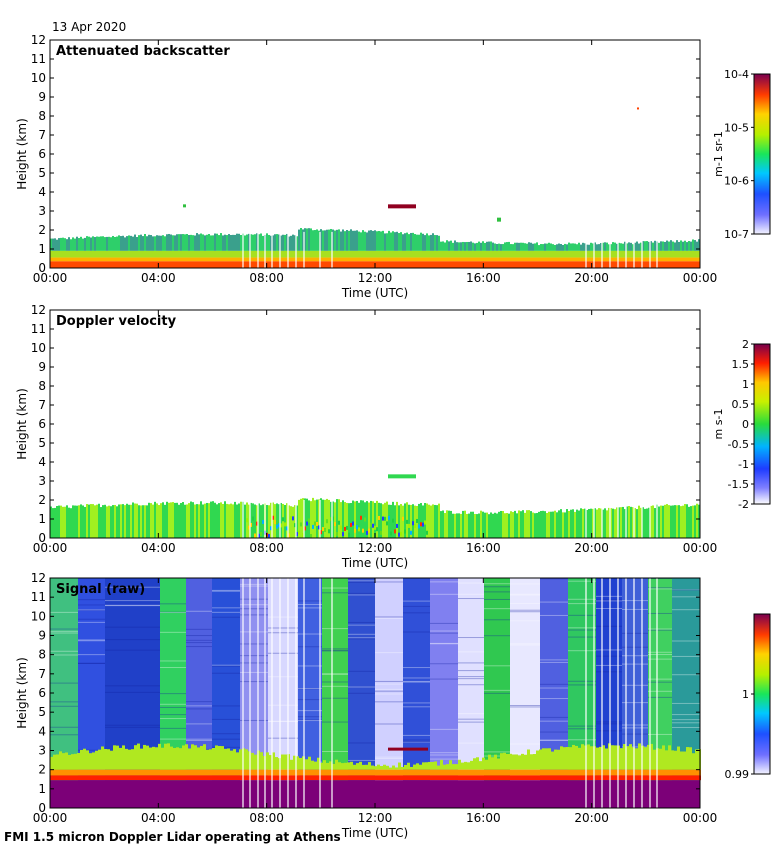  What do you see at coordinates (718, 424) in the screenshot?
I see `colorbar-unit-label: m s-1` at bounding box center [718, 424].